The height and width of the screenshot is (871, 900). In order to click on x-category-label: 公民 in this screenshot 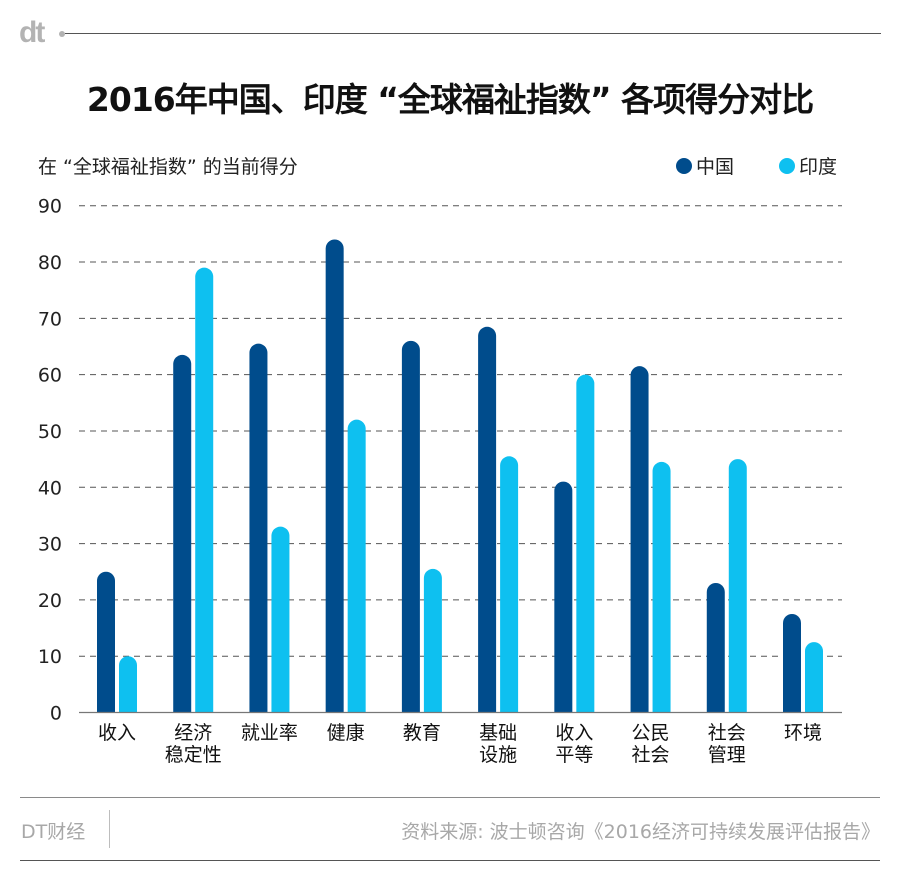, I will do `click(651, 733)`.